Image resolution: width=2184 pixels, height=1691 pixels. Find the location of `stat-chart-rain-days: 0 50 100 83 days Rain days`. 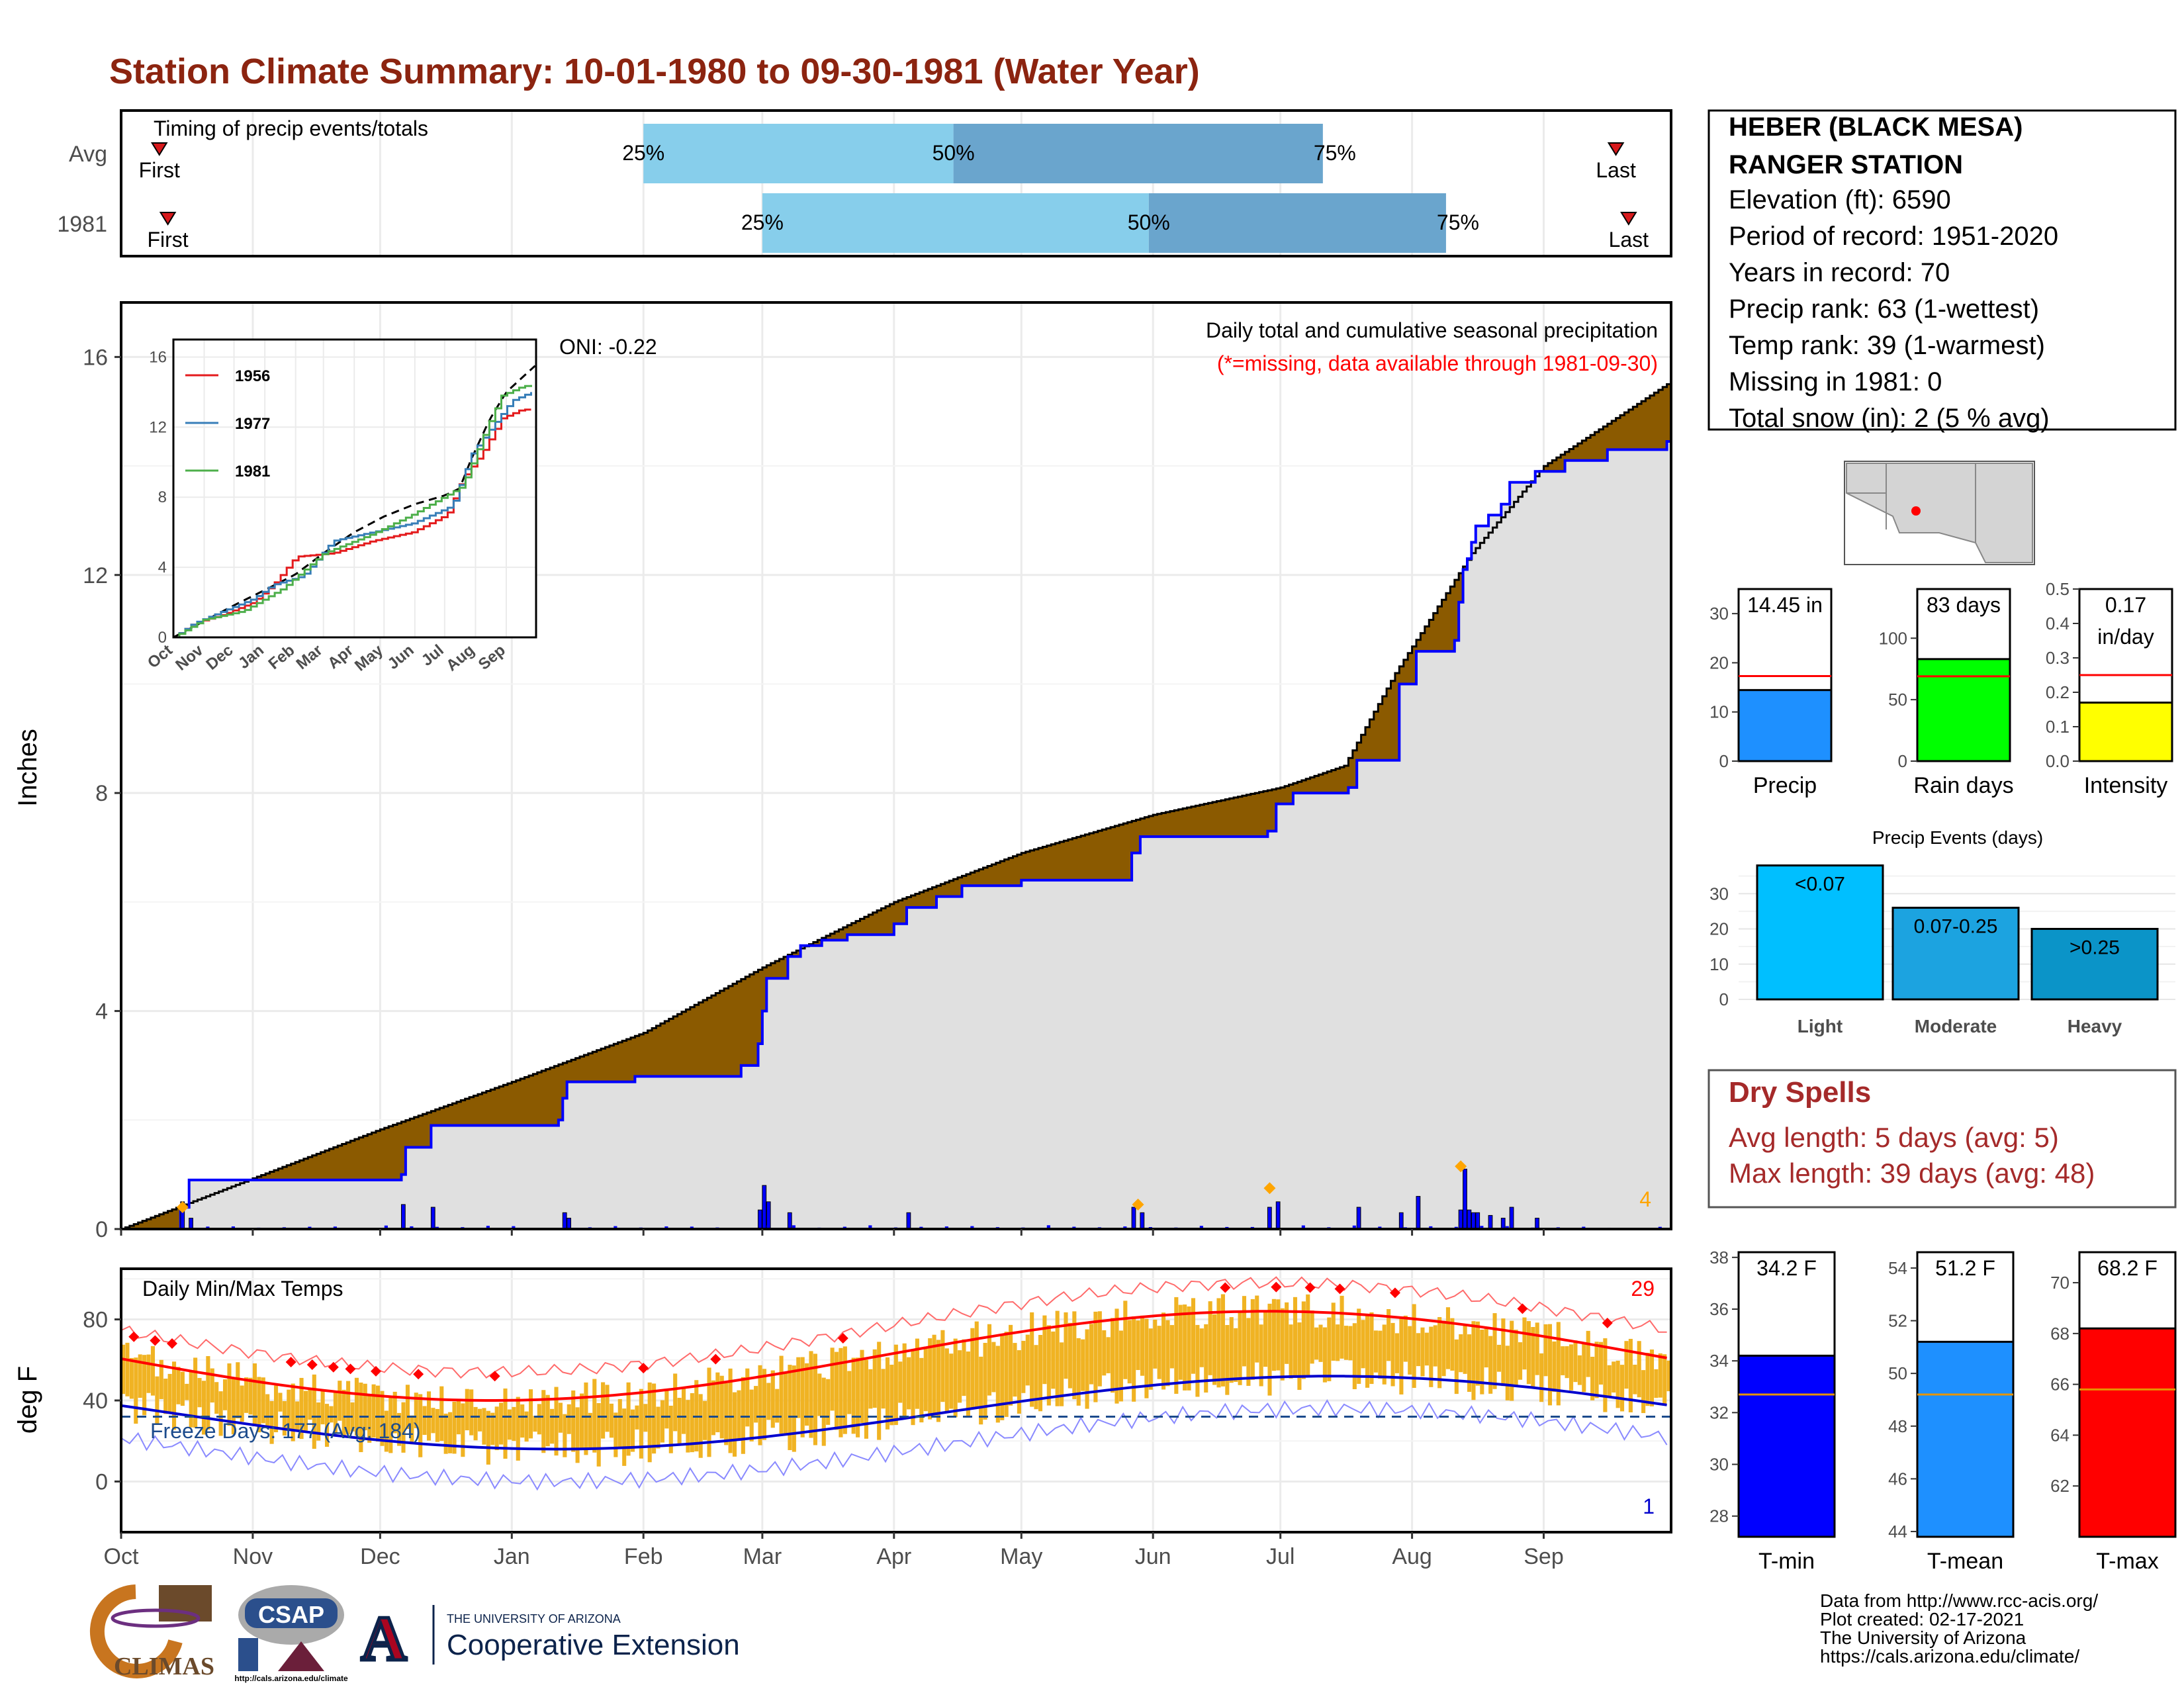

stat-chart-rain-days: 0 50 100 83 days Rain days is located at coordinates (1946, 693).